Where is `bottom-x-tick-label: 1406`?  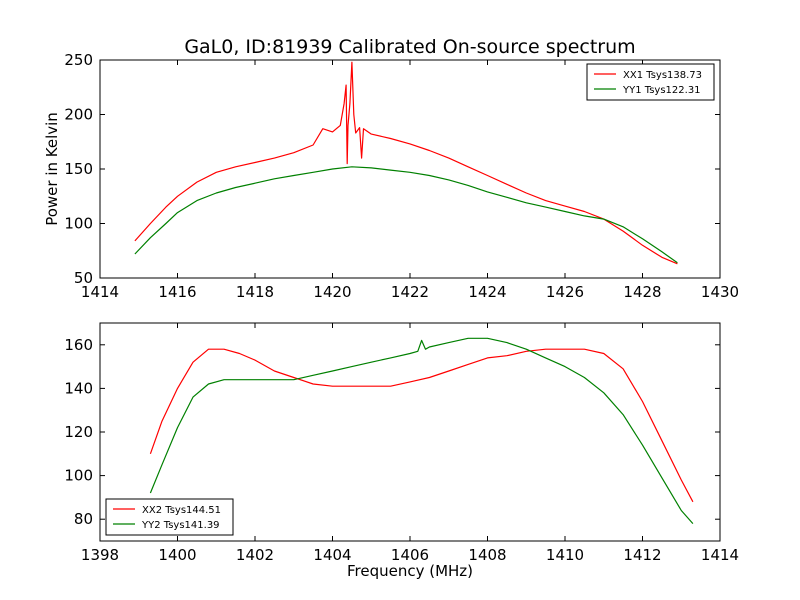 bottom-x-tick-label: 1406 is located at coordinates (410, 555).